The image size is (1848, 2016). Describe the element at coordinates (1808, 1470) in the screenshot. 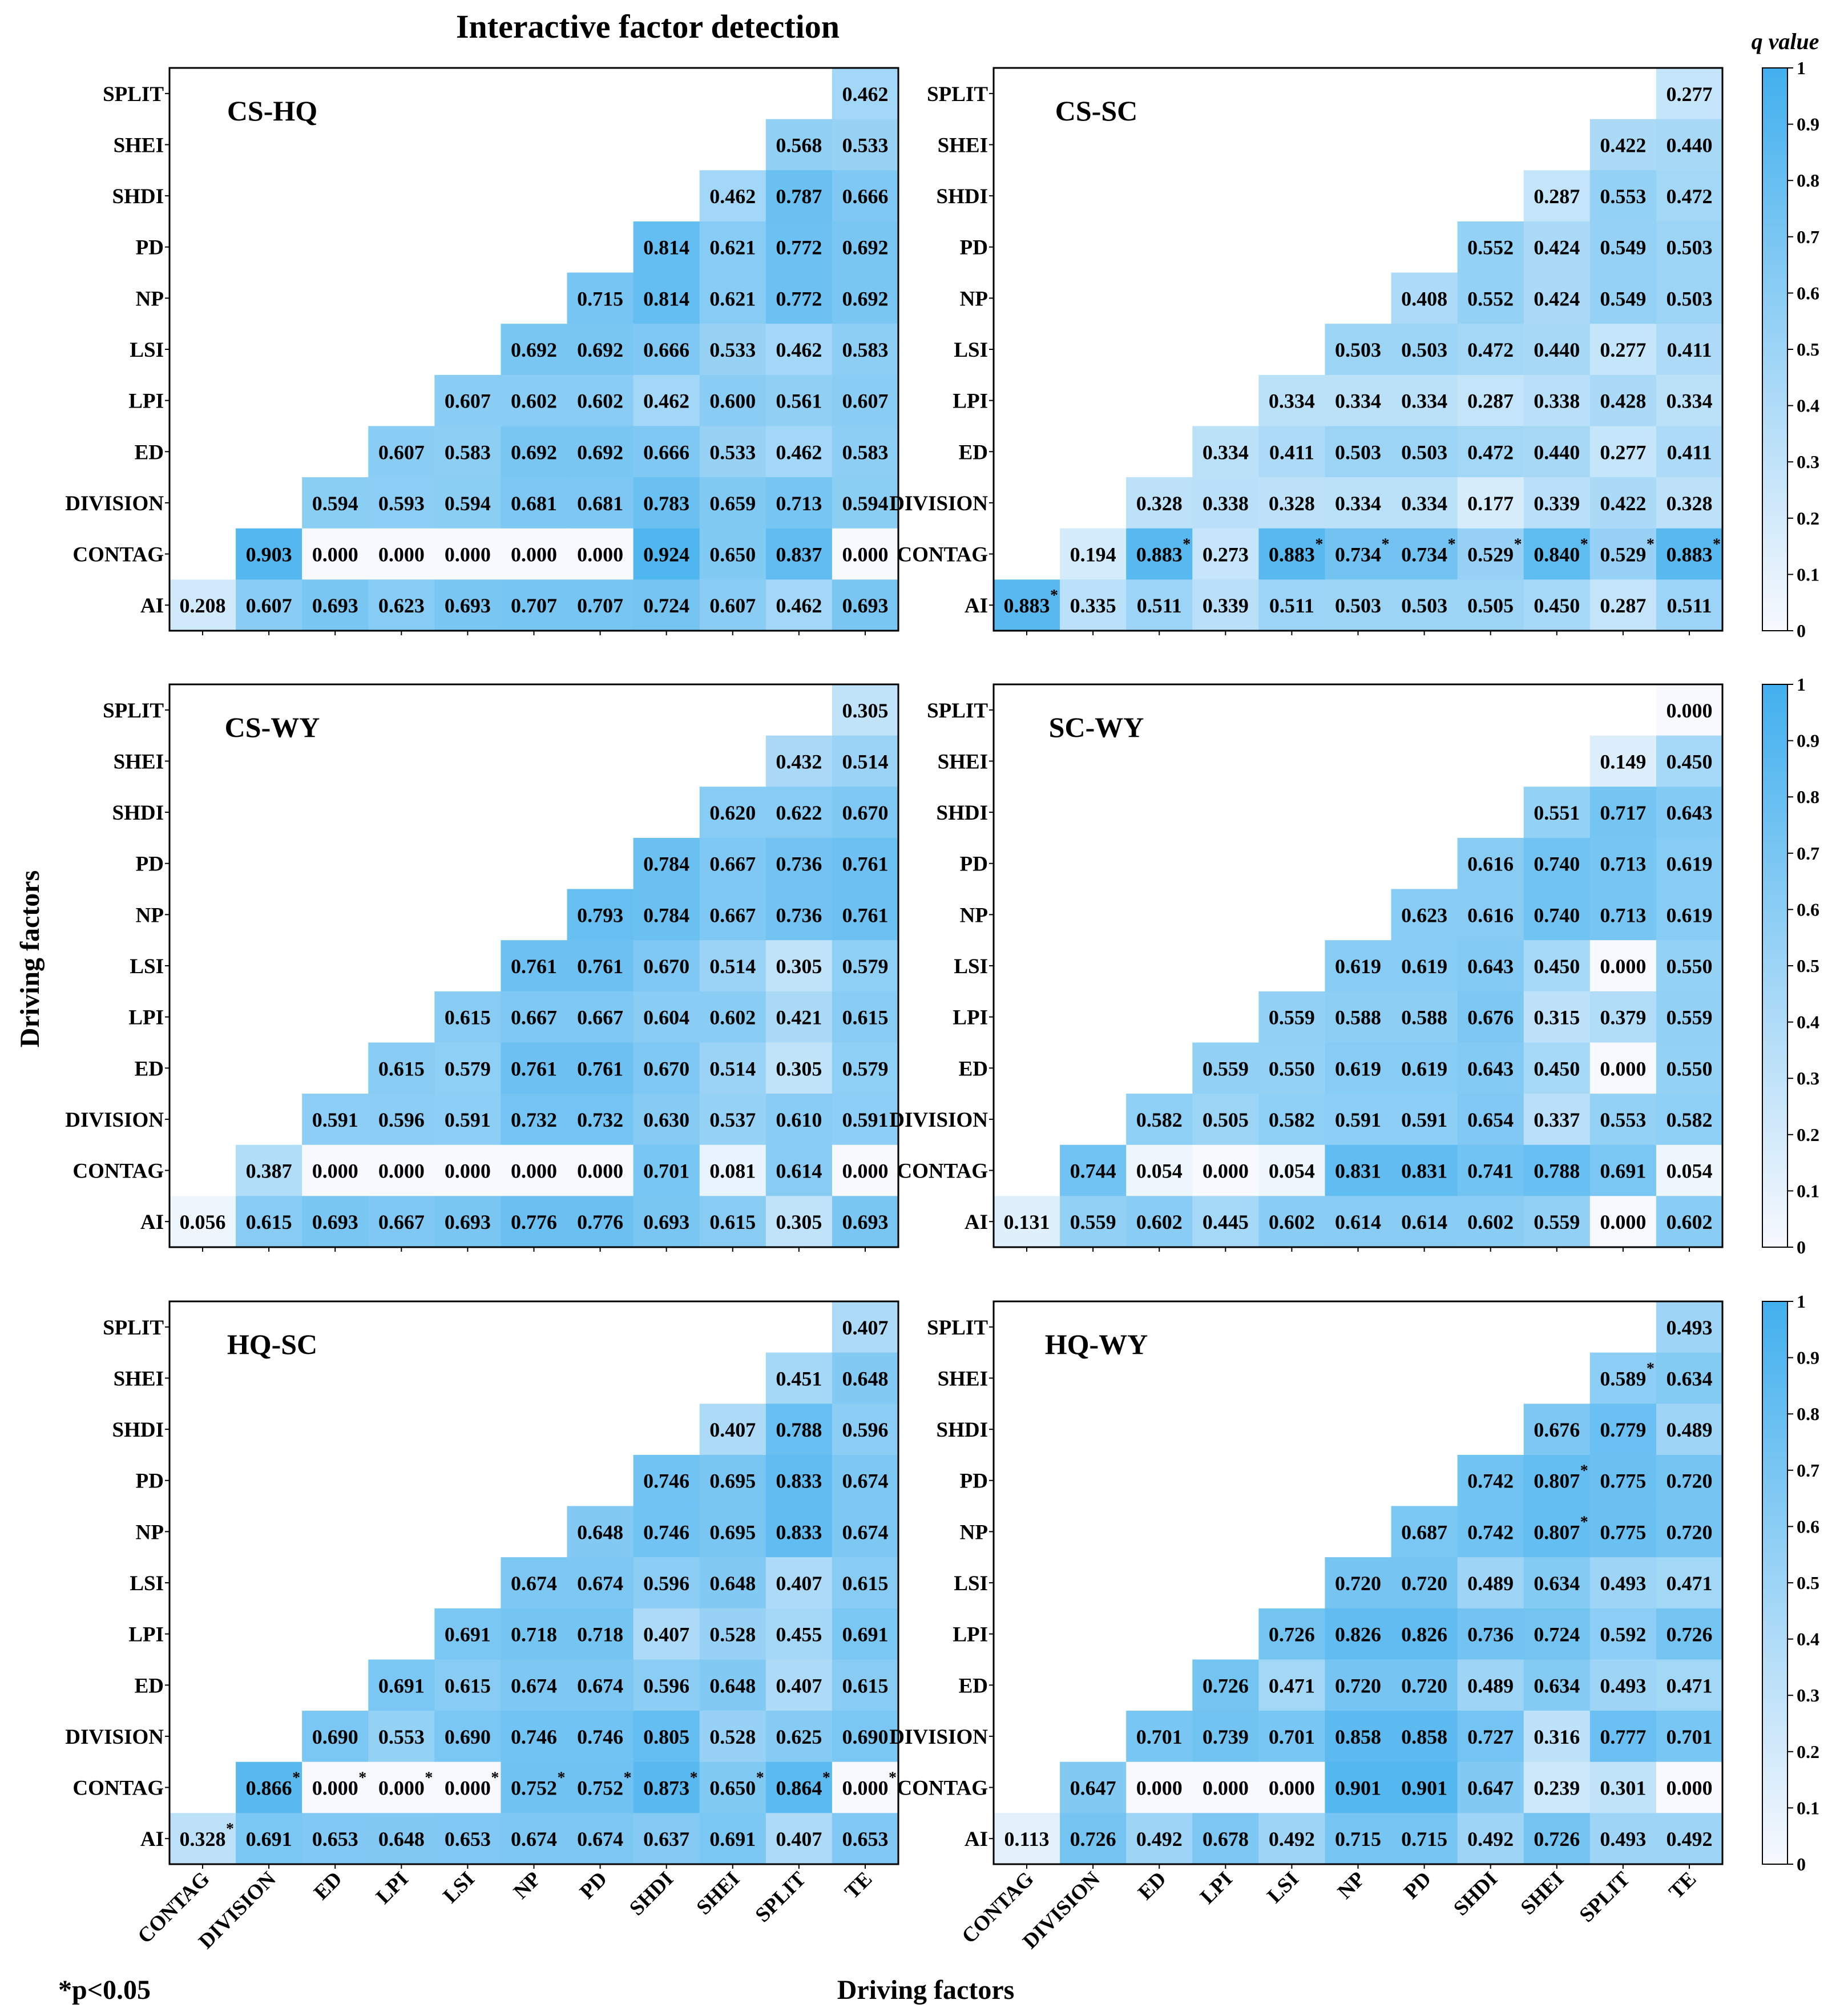

I see `colorbar-tick-label: 0.7` at that location.